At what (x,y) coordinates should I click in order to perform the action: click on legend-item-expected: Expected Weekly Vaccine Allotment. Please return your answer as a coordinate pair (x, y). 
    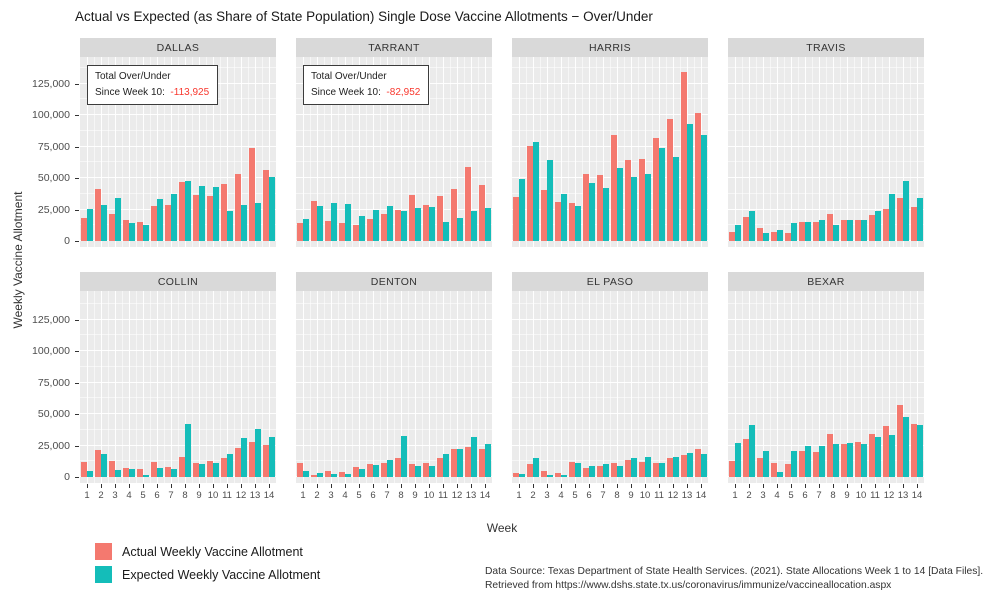
    Looking at the image, I should click on (207, 574).